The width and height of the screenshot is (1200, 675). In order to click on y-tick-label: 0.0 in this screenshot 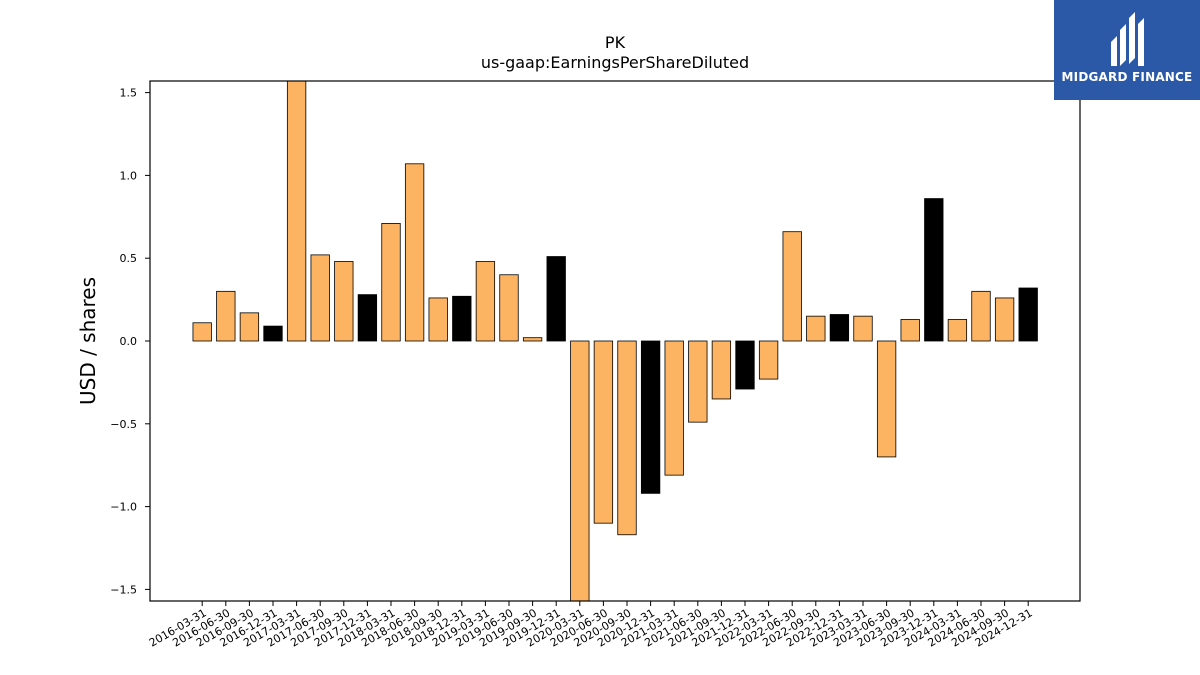, I will do `click(129, 341)`.